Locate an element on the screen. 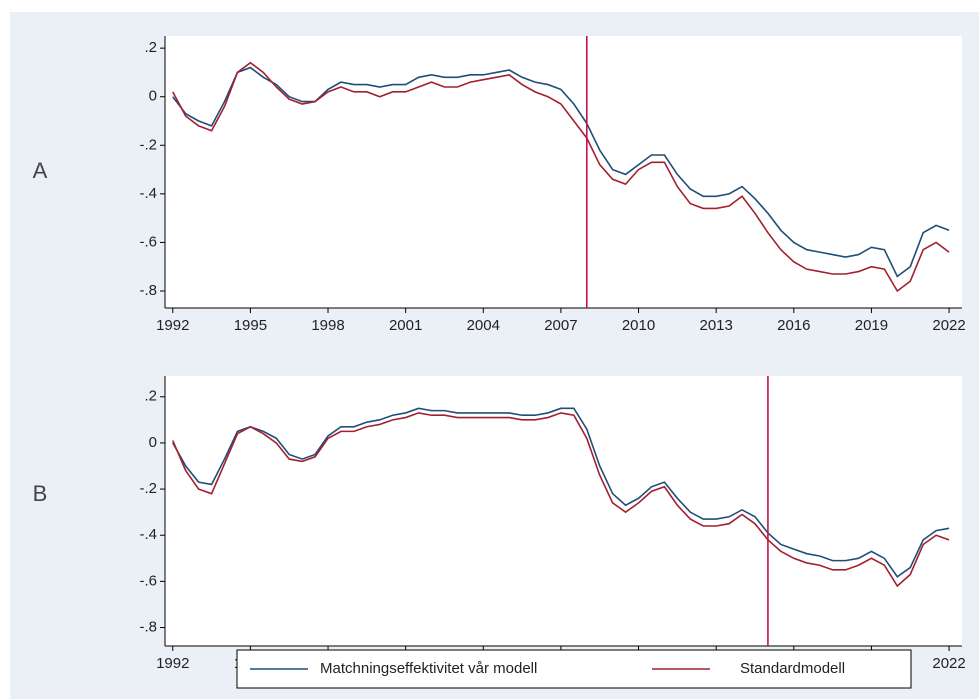 The height and width of the screenshot is (699, 979). panel-label: A is located at coordinates (40, 170).